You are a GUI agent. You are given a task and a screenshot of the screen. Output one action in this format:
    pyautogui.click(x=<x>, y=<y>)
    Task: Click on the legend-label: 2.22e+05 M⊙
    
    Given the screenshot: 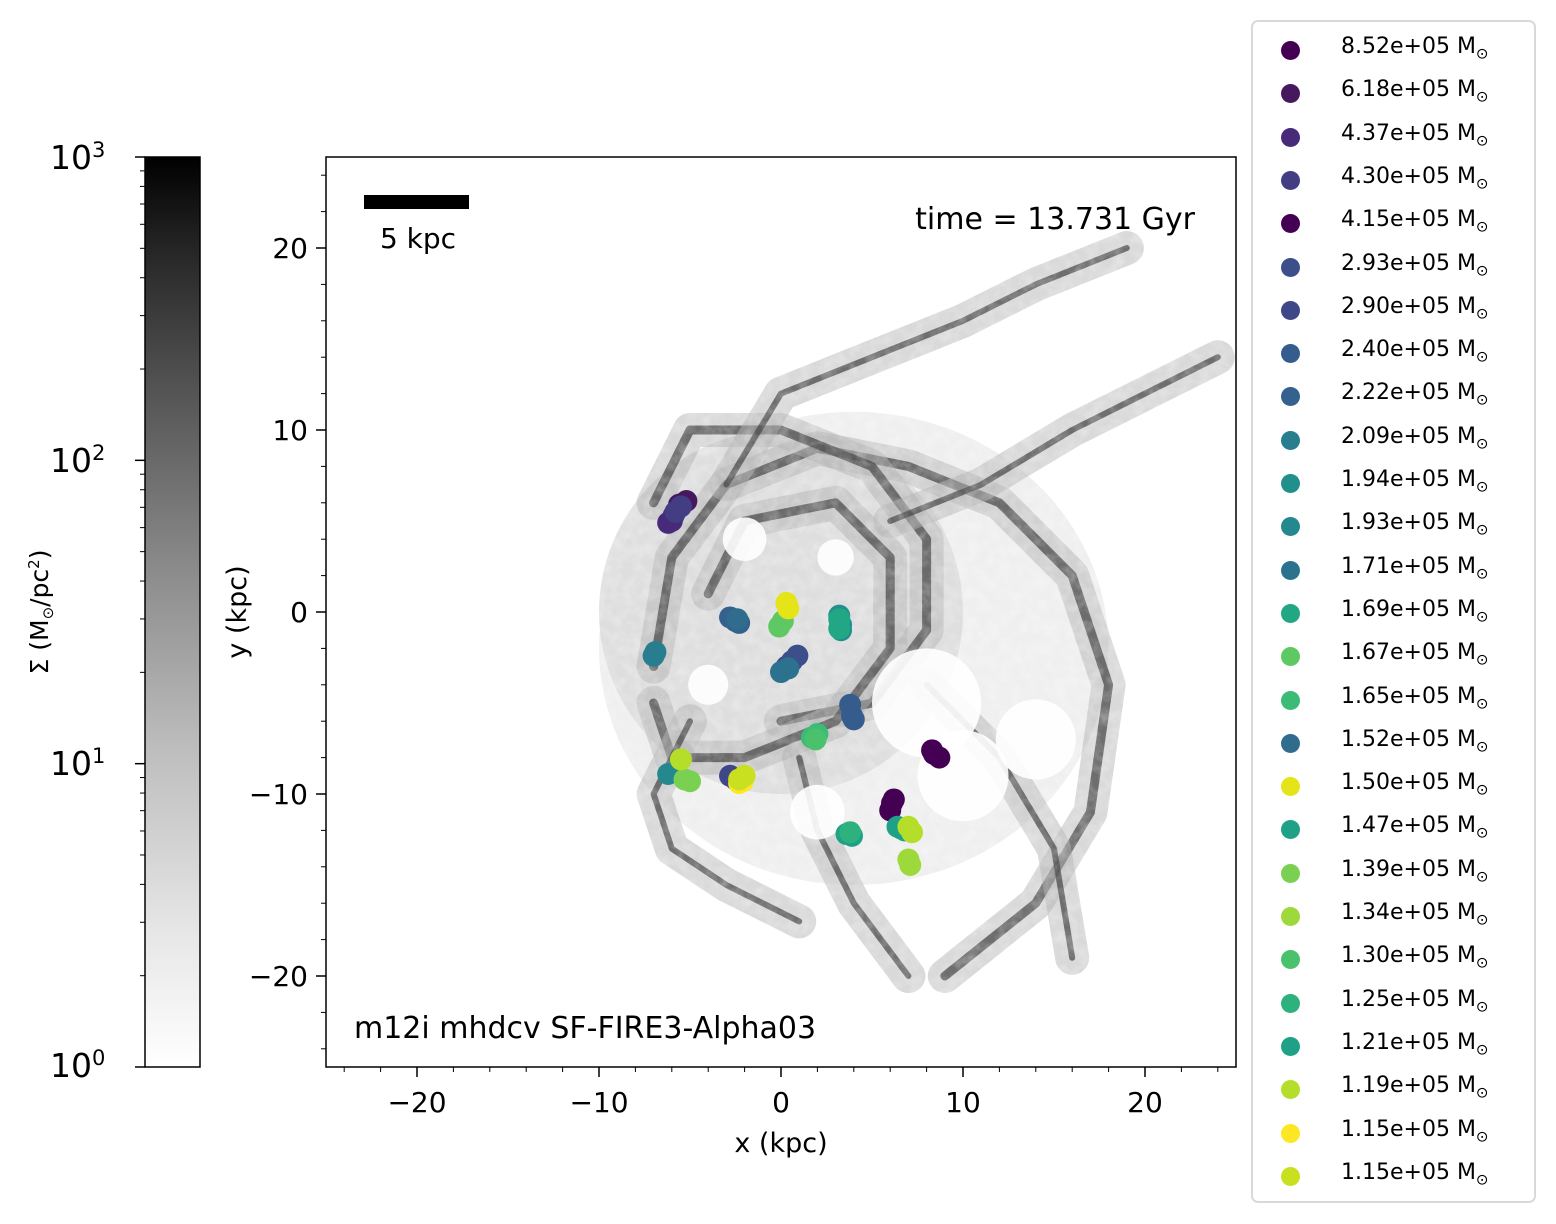 What is the action you would take?
    pyautogui.click(x=1415, y=394)
    